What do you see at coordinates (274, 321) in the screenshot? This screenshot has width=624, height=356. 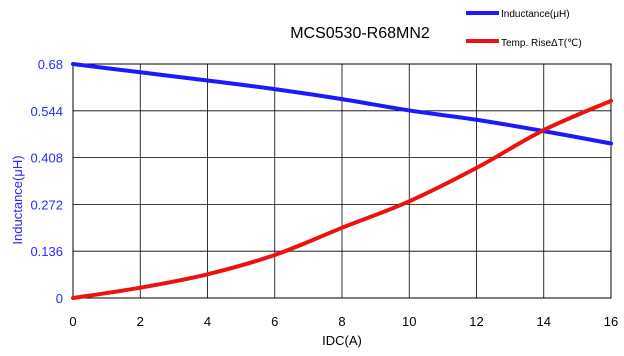 I see `x-tick-label: 6` at bounding box center [274, 321].